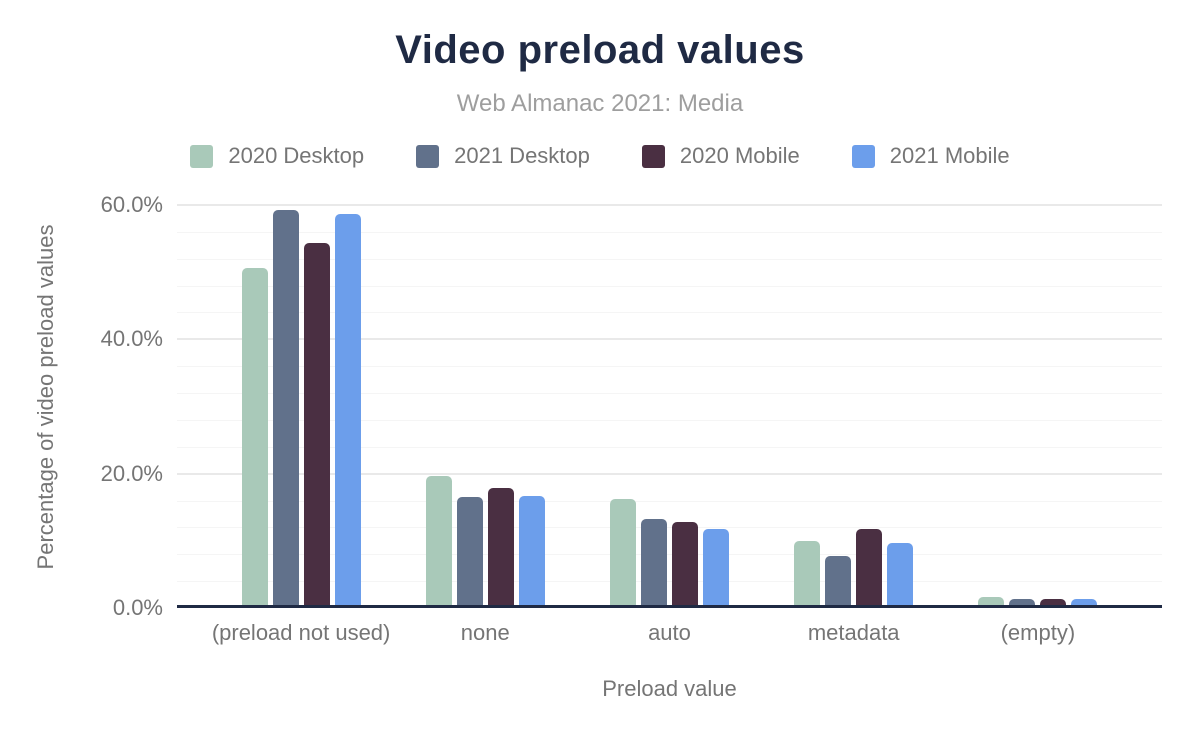 This screenshot has width=1200, height=742. What do you see at coordinates (654, 563) in the screenshot?
I see `bar-2021-desktop-auto` at bounding box center [654, 563].